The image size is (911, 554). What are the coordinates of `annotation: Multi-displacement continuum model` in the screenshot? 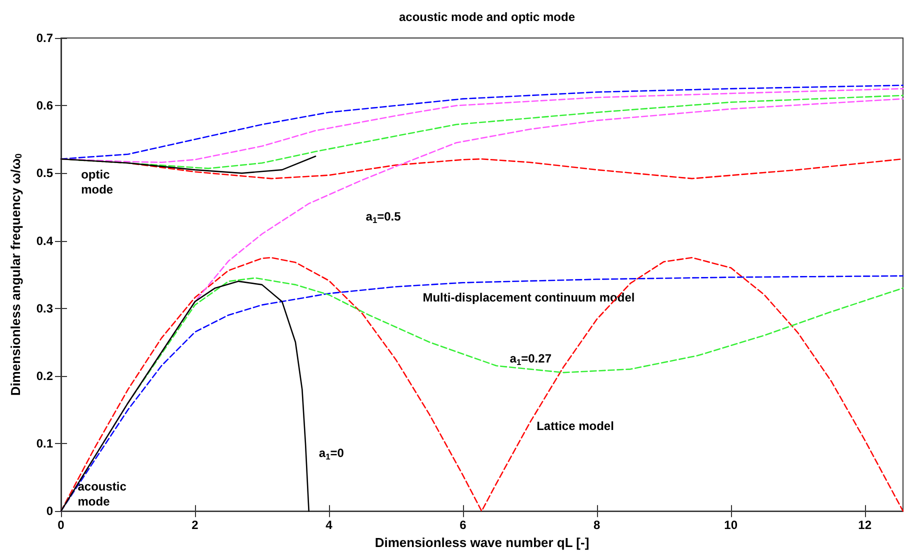 It's located at (528, 297).